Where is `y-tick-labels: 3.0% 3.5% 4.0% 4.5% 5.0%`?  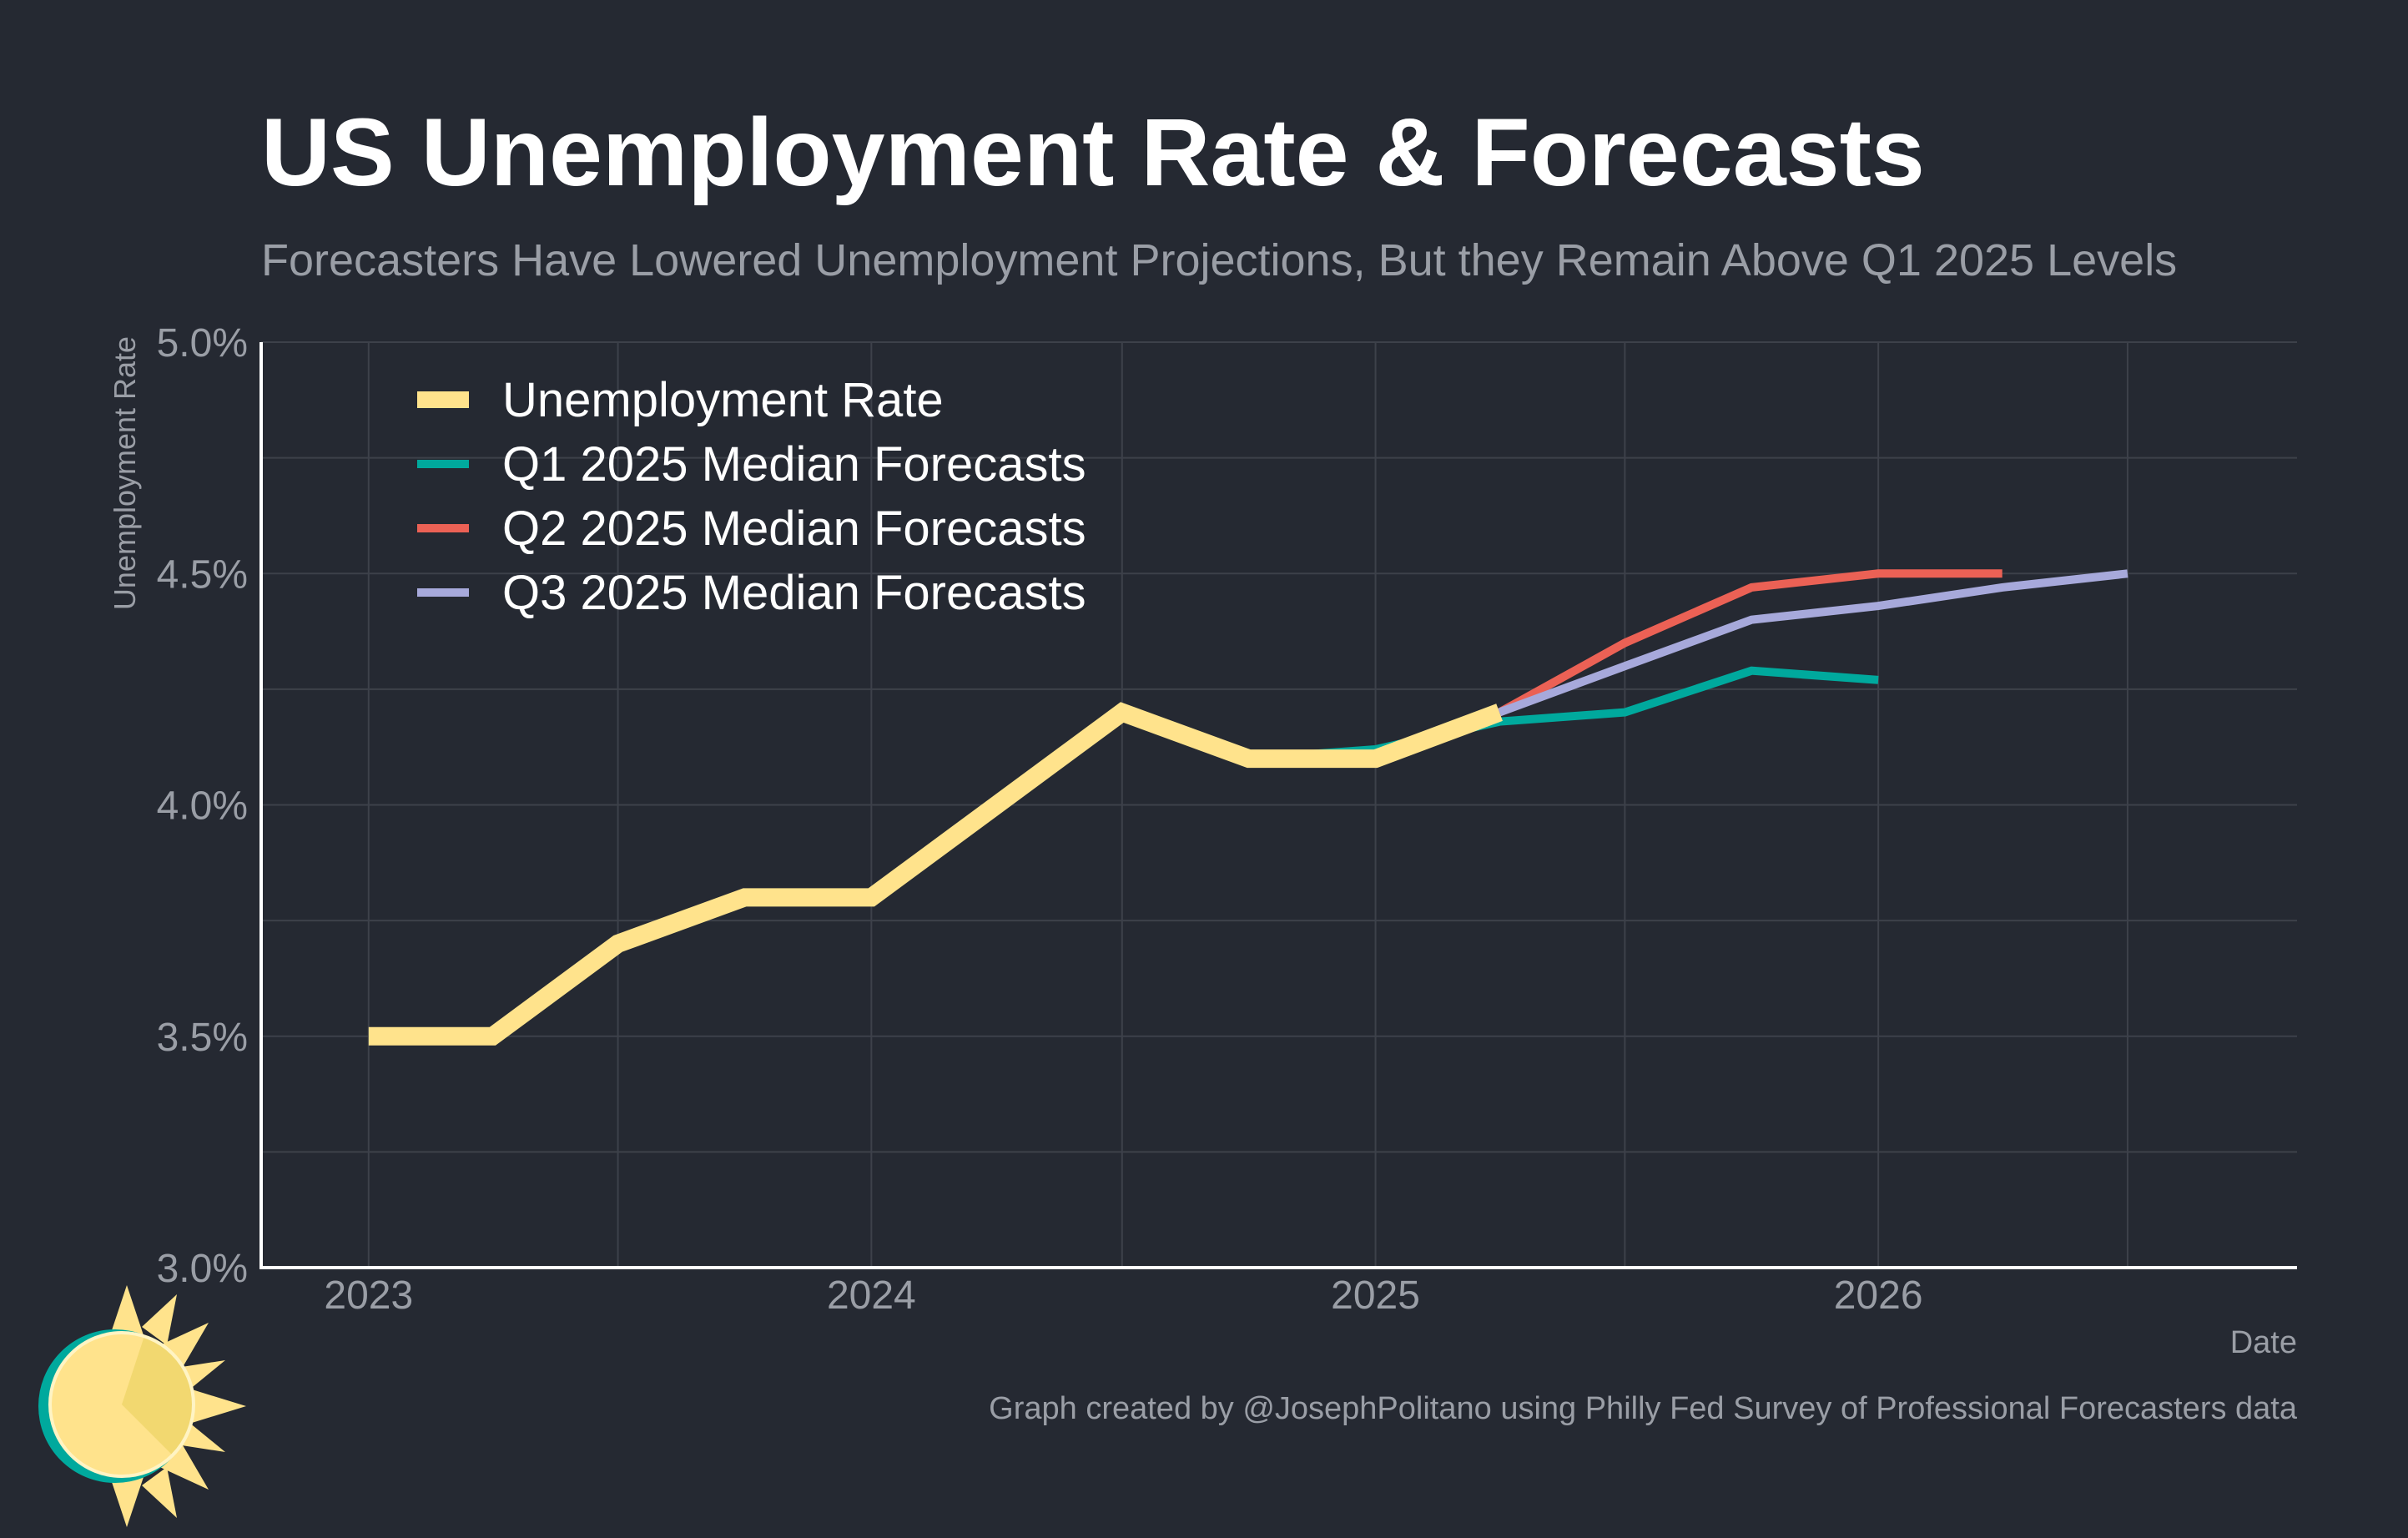 y-tick-labels: 3.0% 3.5% 4.0% 4.5% 5.0% is located at coordinates (202, 806).